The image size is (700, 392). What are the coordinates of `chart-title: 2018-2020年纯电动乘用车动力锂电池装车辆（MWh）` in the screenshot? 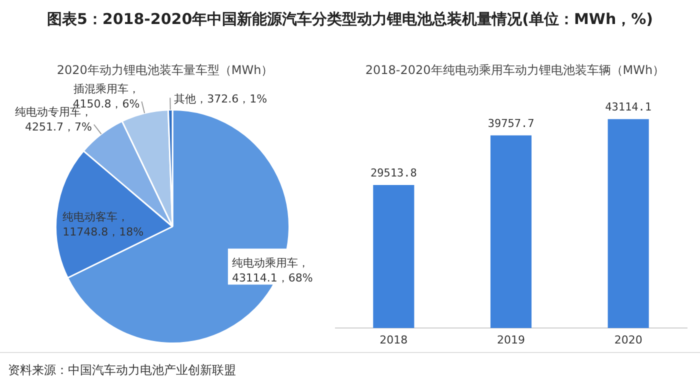 It's located at (515, 70).